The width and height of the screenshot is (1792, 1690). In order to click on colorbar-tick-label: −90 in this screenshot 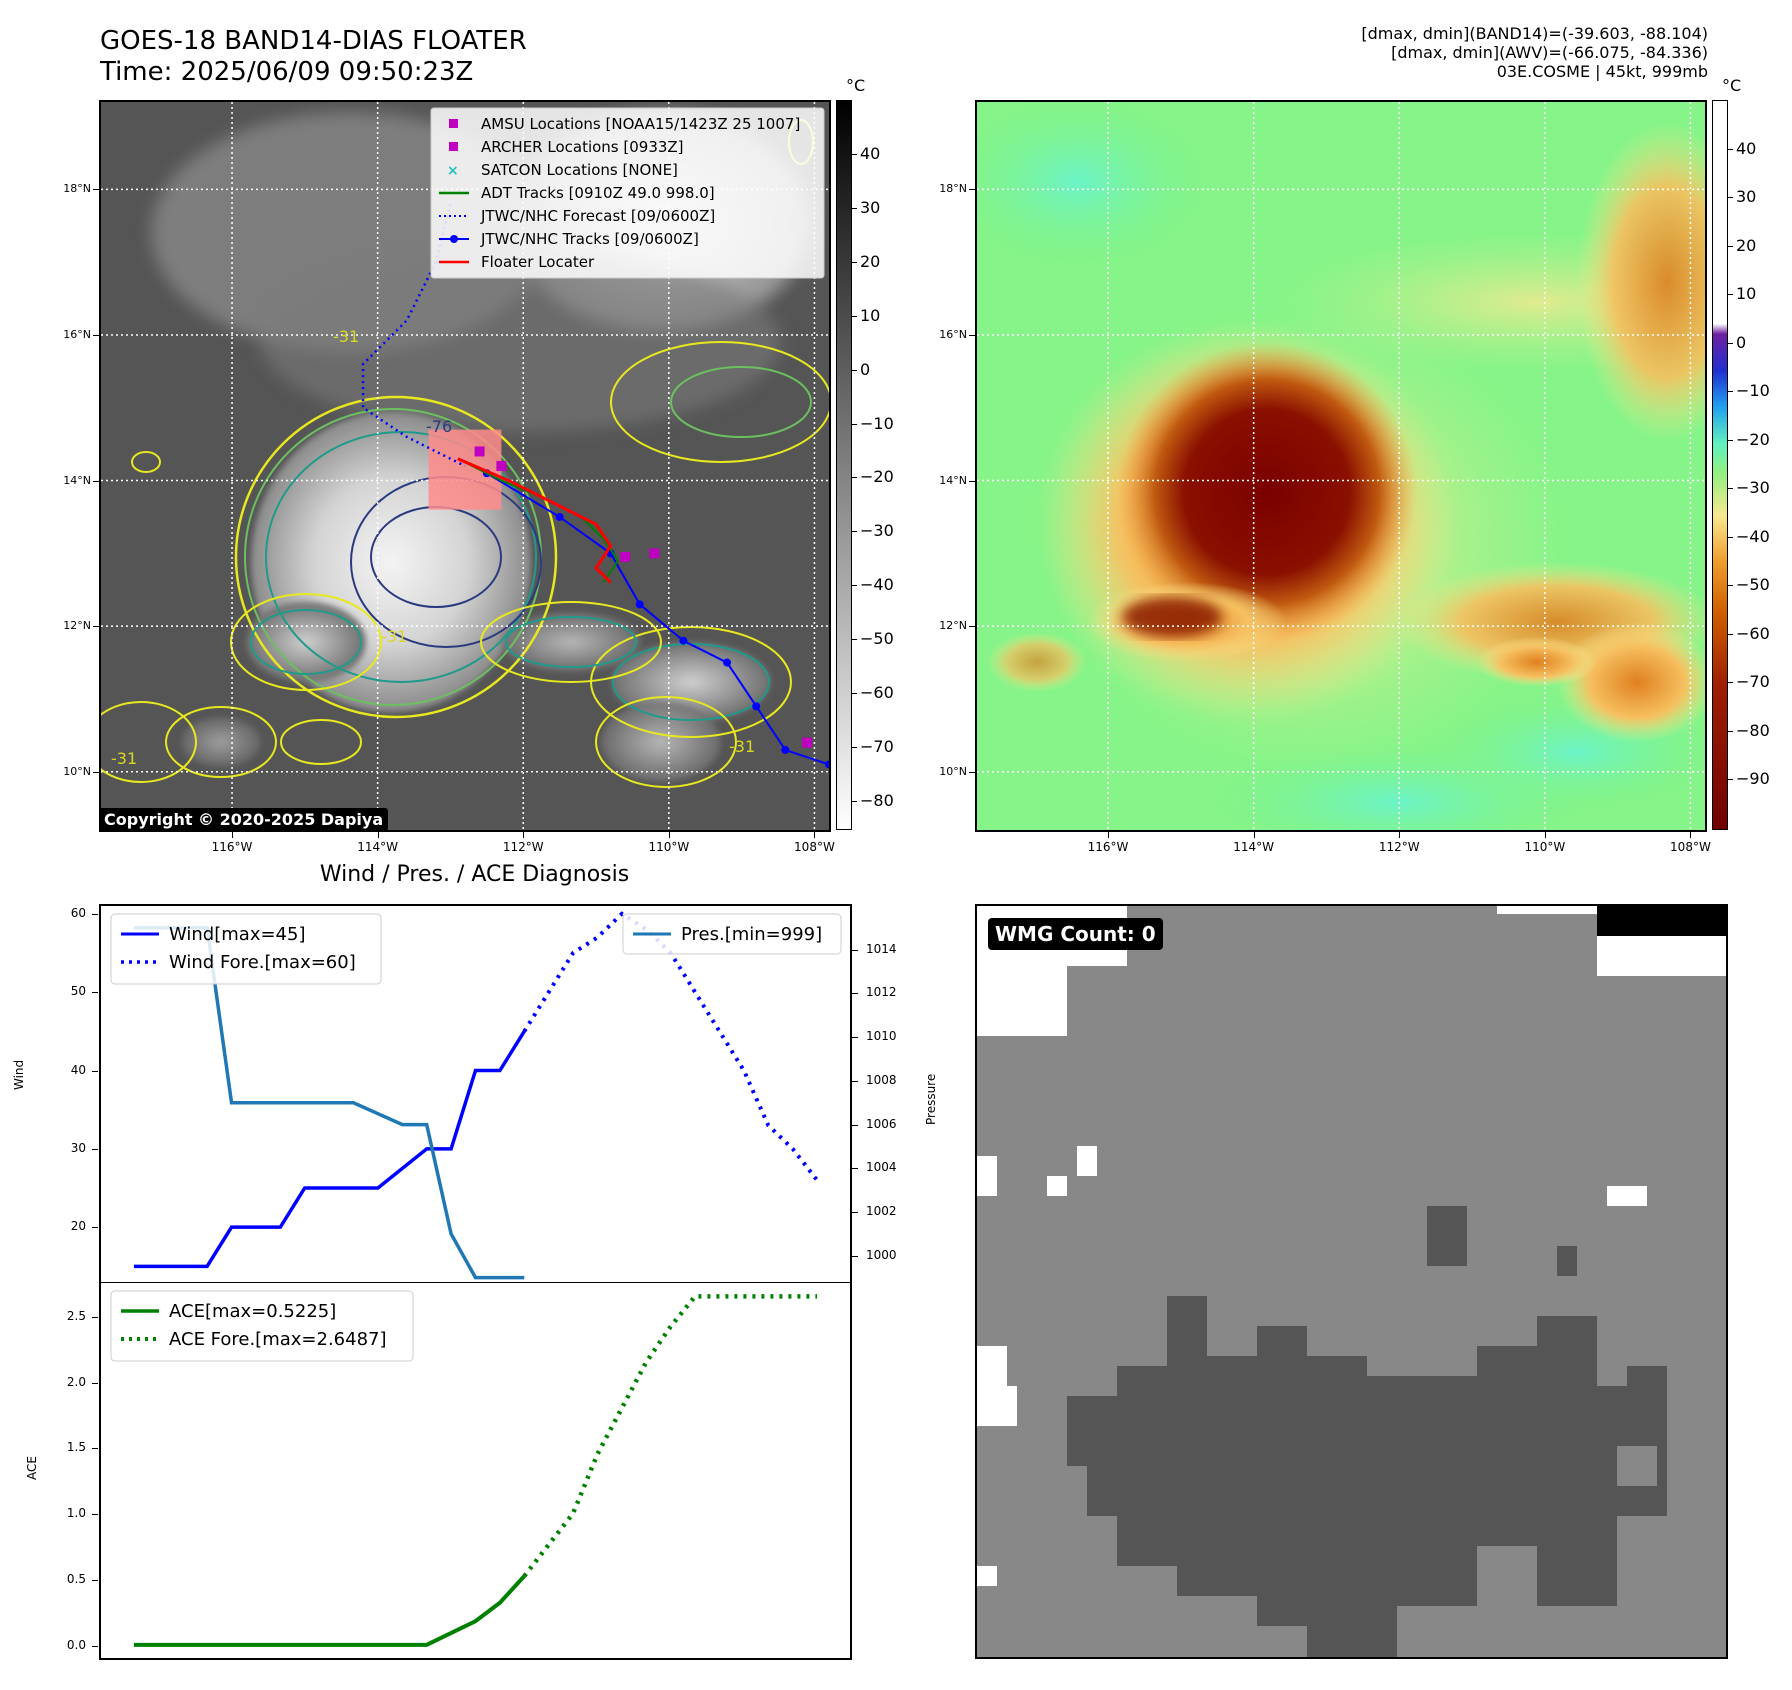, I will do `click(1753, 779)`.